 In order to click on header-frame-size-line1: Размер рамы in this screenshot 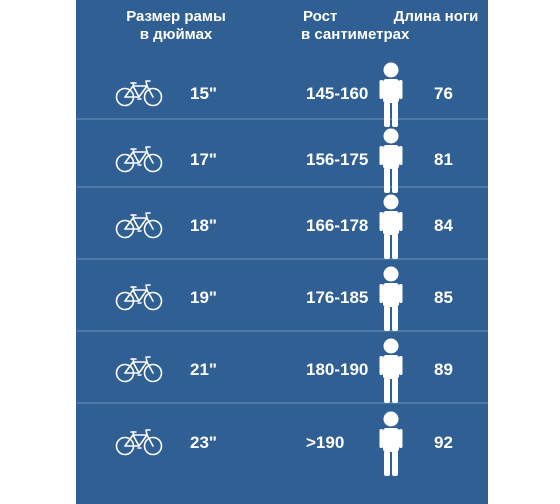, I will do `click(176, 16)`.